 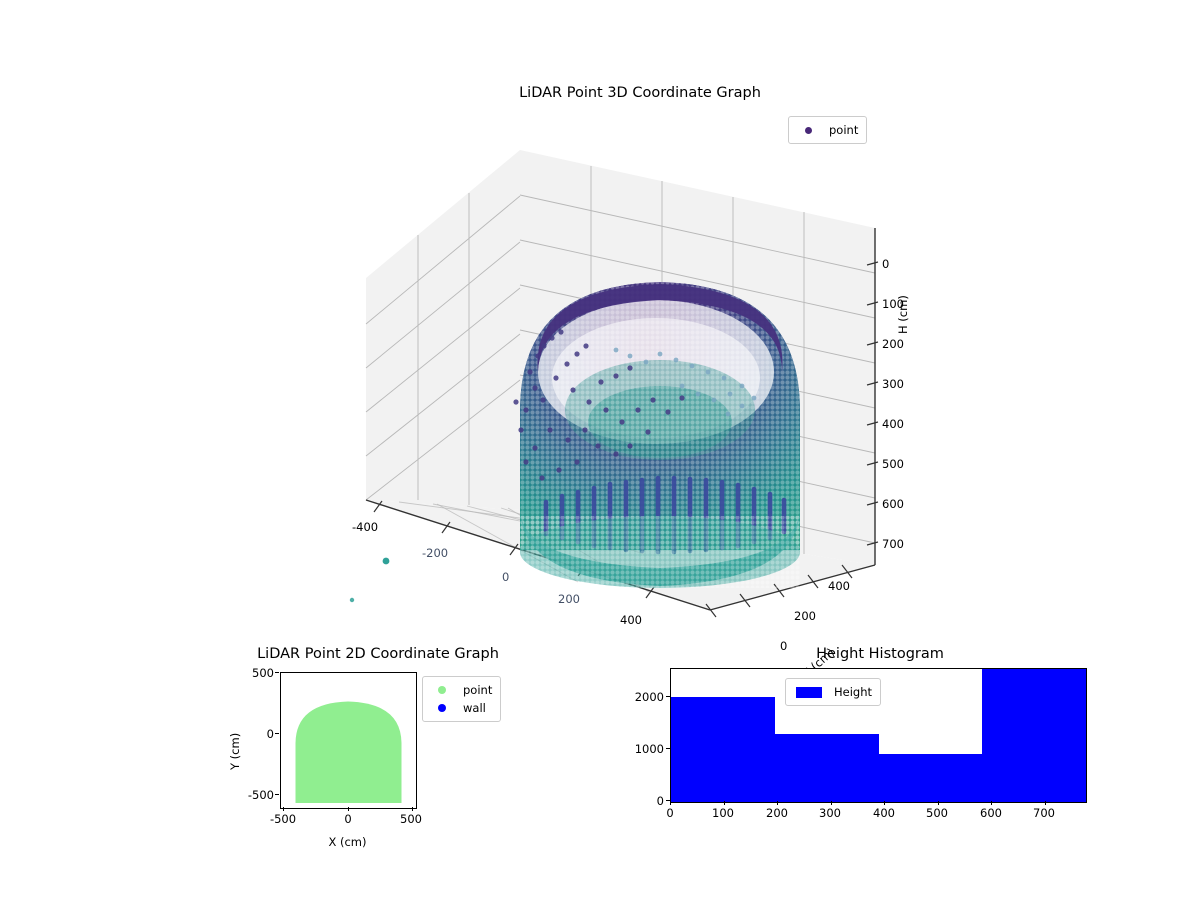 I want to click on z-tick-400: 400, so click(x=893, y=424).